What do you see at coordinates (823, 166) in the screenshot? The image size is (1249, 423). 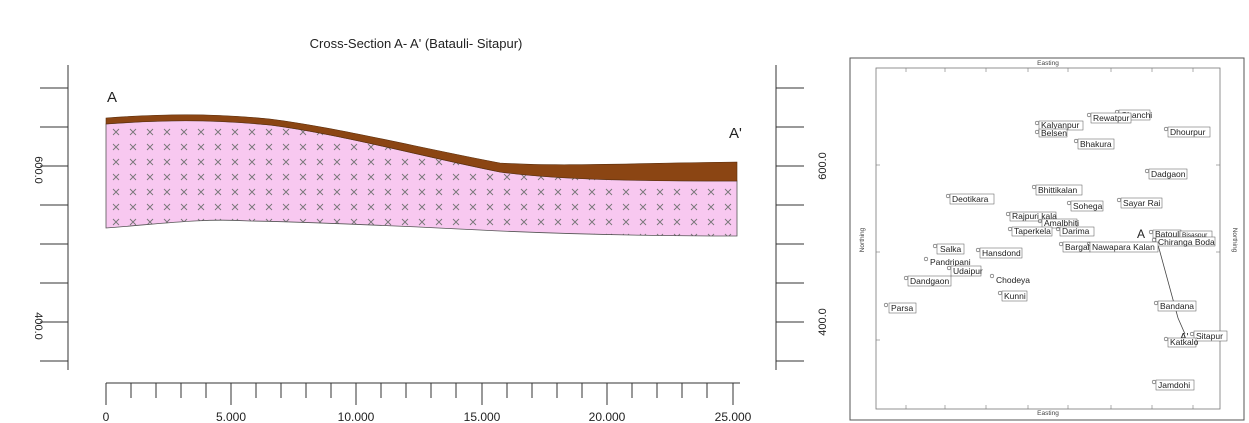 I see `right-y-tick-label: 600.0` at bounding box center [823, 166].